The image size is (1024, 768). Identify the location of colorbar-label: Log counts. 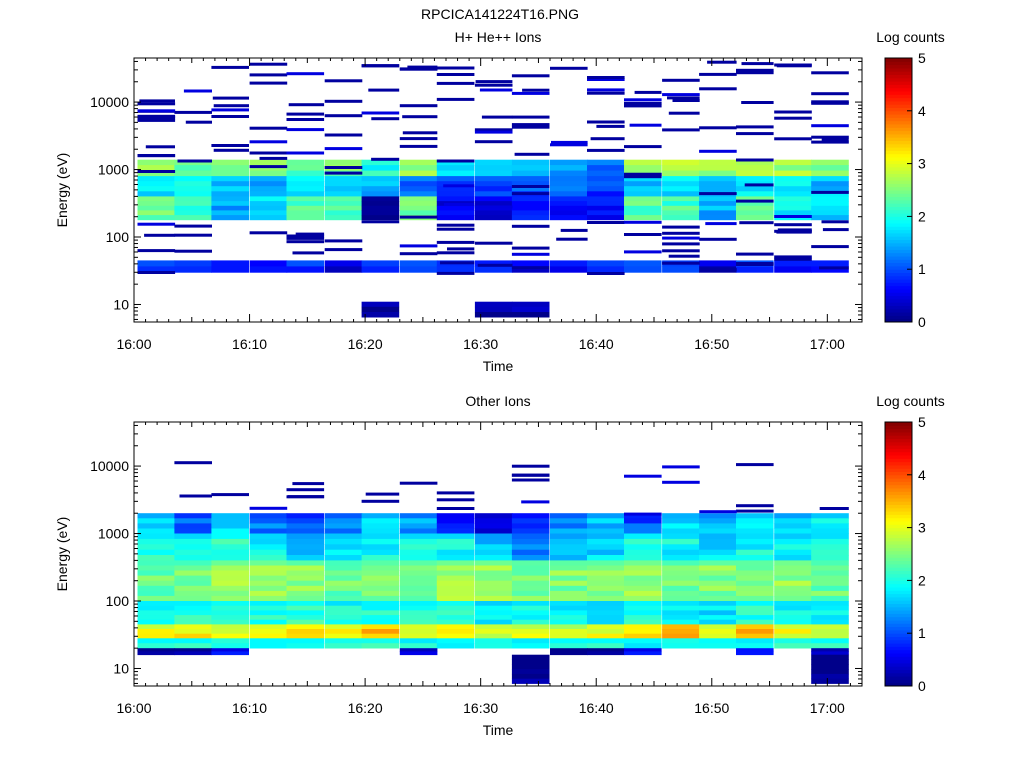
(910, 37).